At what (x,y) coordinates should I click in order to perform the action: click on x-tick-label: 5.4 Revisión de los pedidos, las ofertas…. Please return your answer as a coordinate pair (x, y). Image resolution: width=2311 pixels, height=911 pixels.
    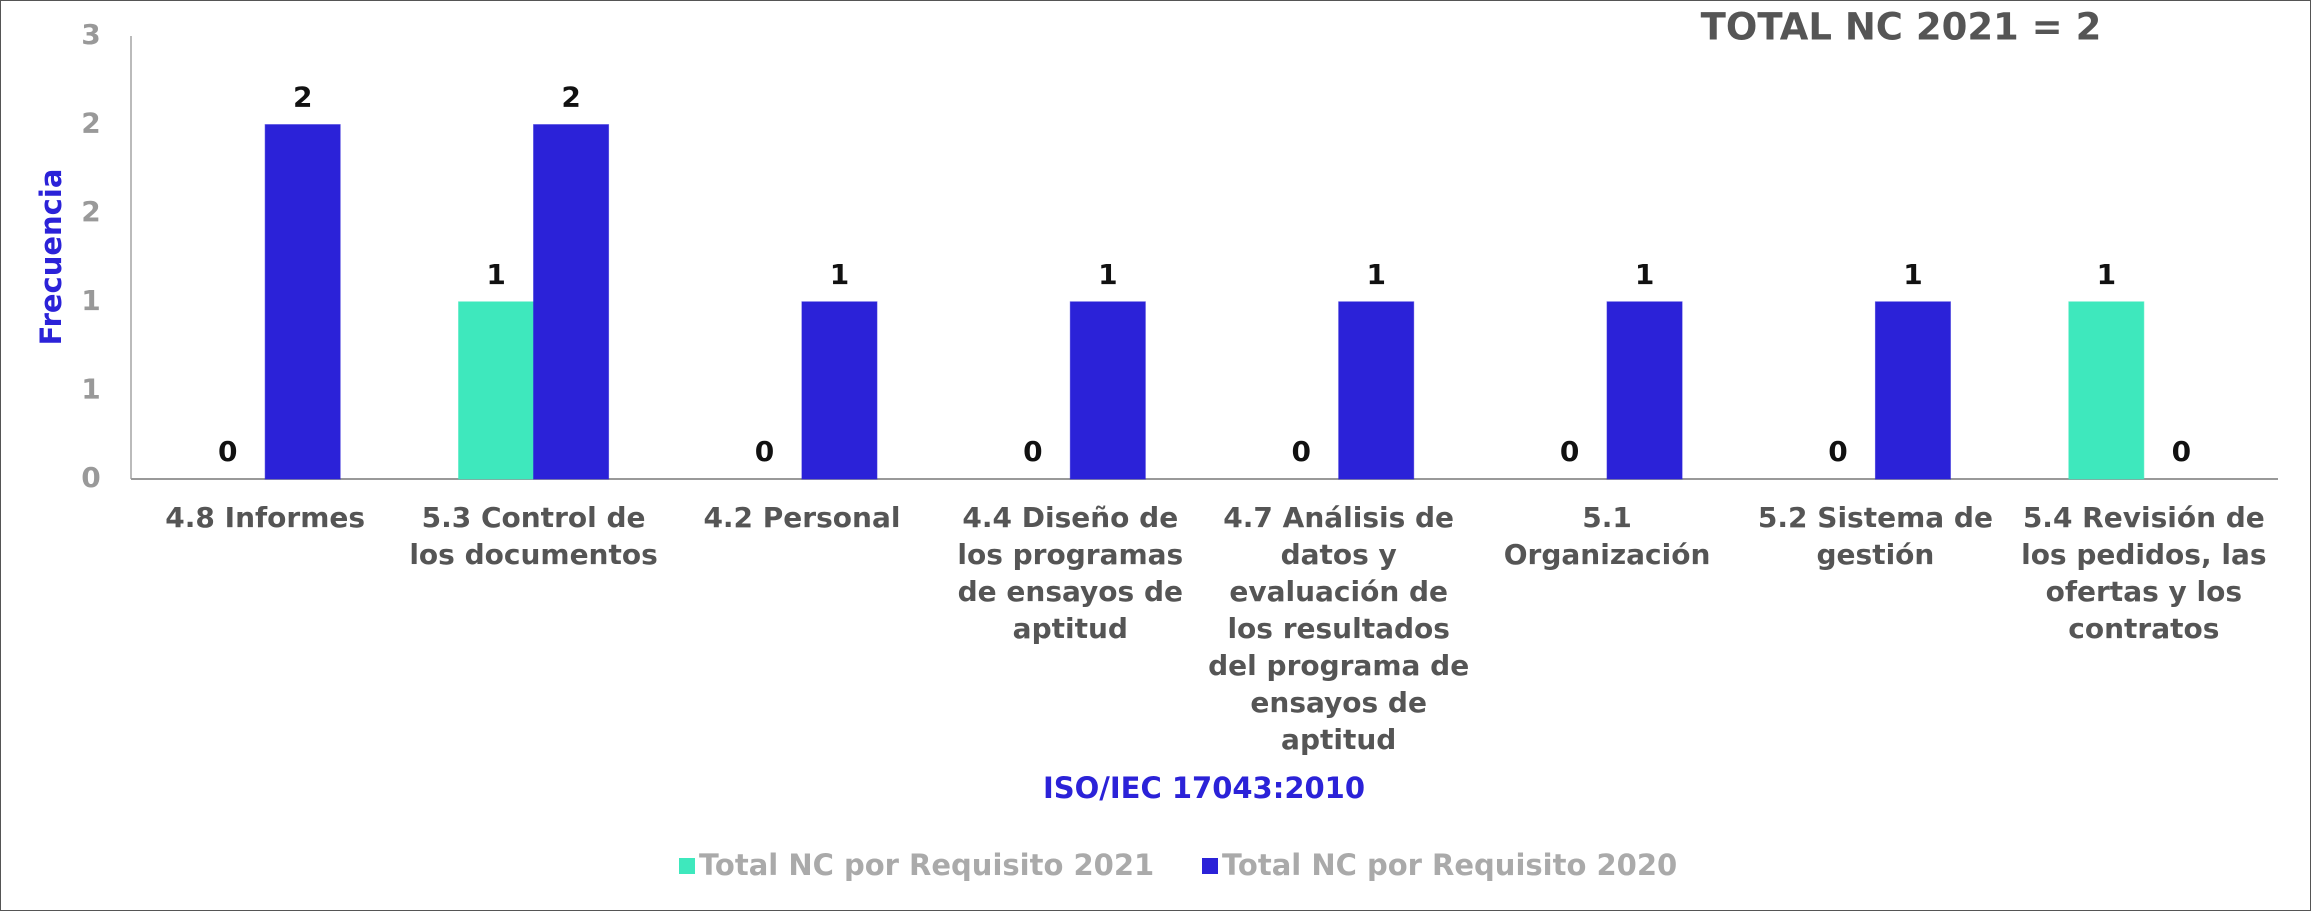
    Looking at the image, I should click on (2144, 573).